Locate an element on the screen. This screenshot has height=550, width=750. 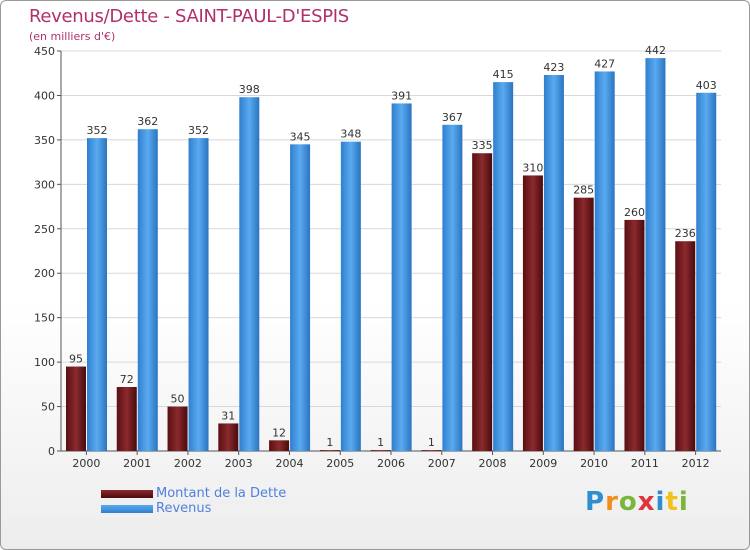
data-label: 391 is located at coordinates (401, 95).